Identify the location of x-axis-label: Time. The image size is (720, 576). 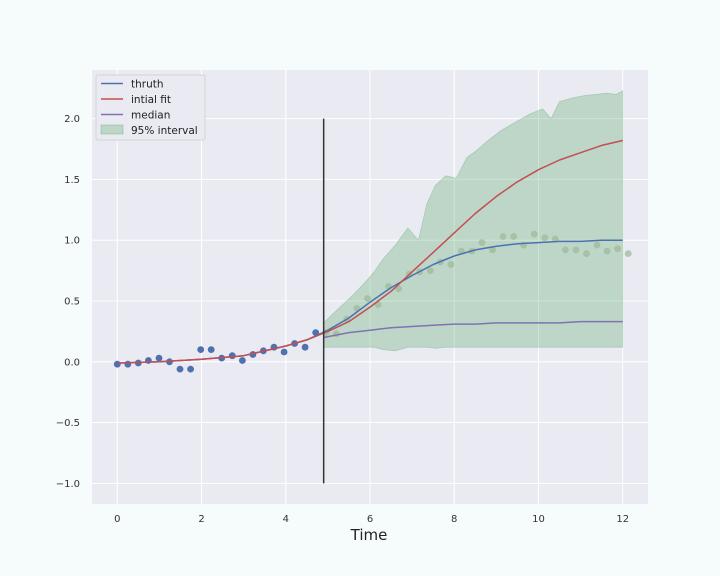
(369, 535).